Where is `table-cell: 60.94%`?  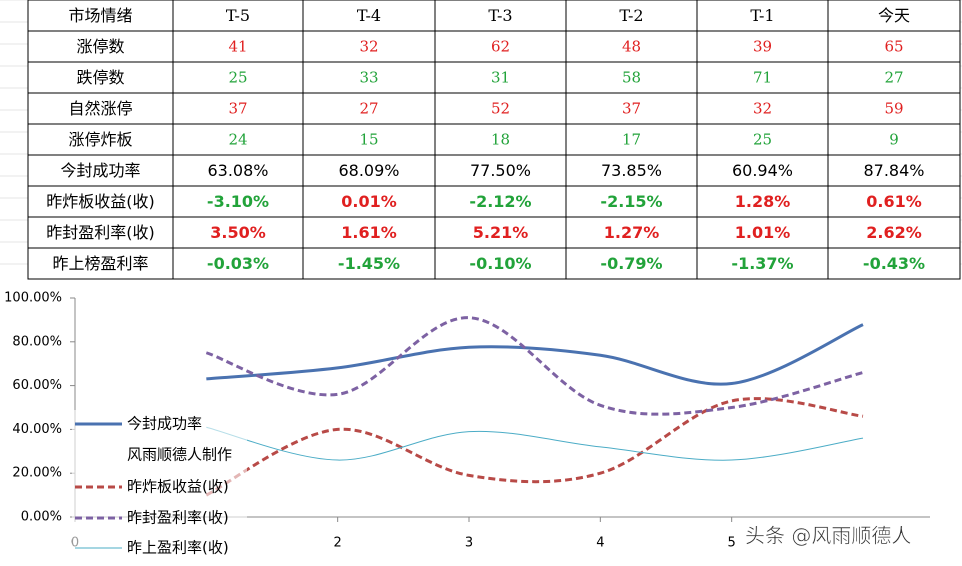
table-cell: 60.94% is located at coordinates (762, 170).